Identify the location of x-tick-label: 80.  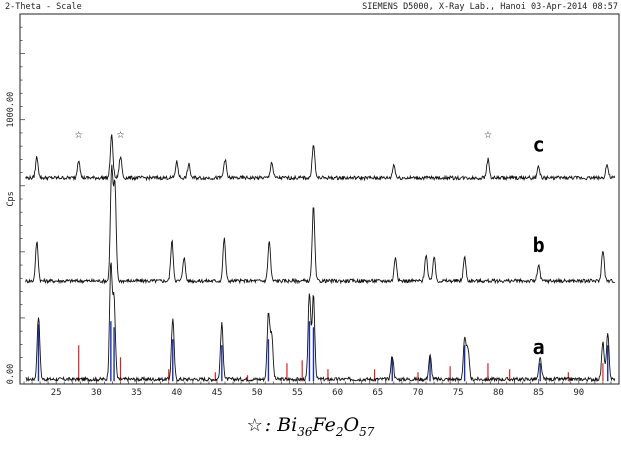
(498, 393).